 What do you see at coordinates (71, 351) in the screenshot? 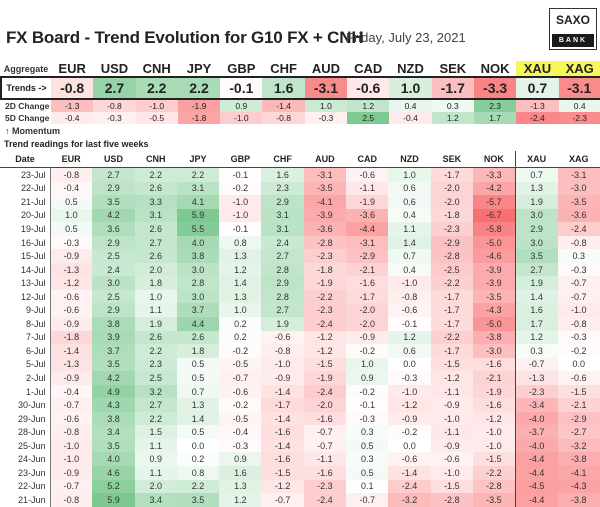
I see `trend-cell-eur: -1.4` at bounding box center [71, 351].